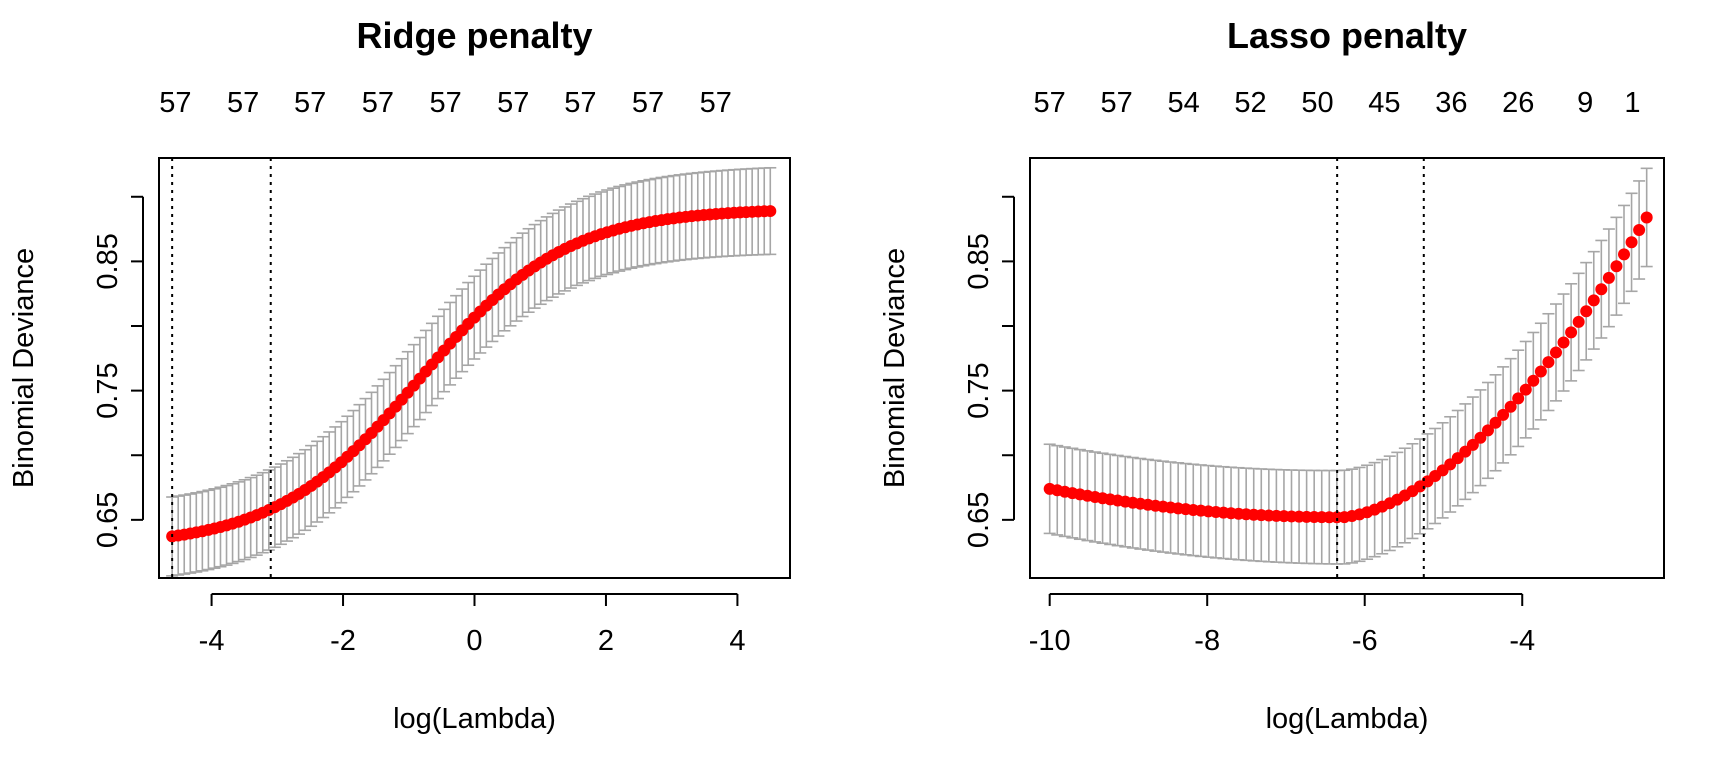  Describe the element at coordinates (1451, 103) in the screenshot. I see `top-tick-label: 36` at that location.